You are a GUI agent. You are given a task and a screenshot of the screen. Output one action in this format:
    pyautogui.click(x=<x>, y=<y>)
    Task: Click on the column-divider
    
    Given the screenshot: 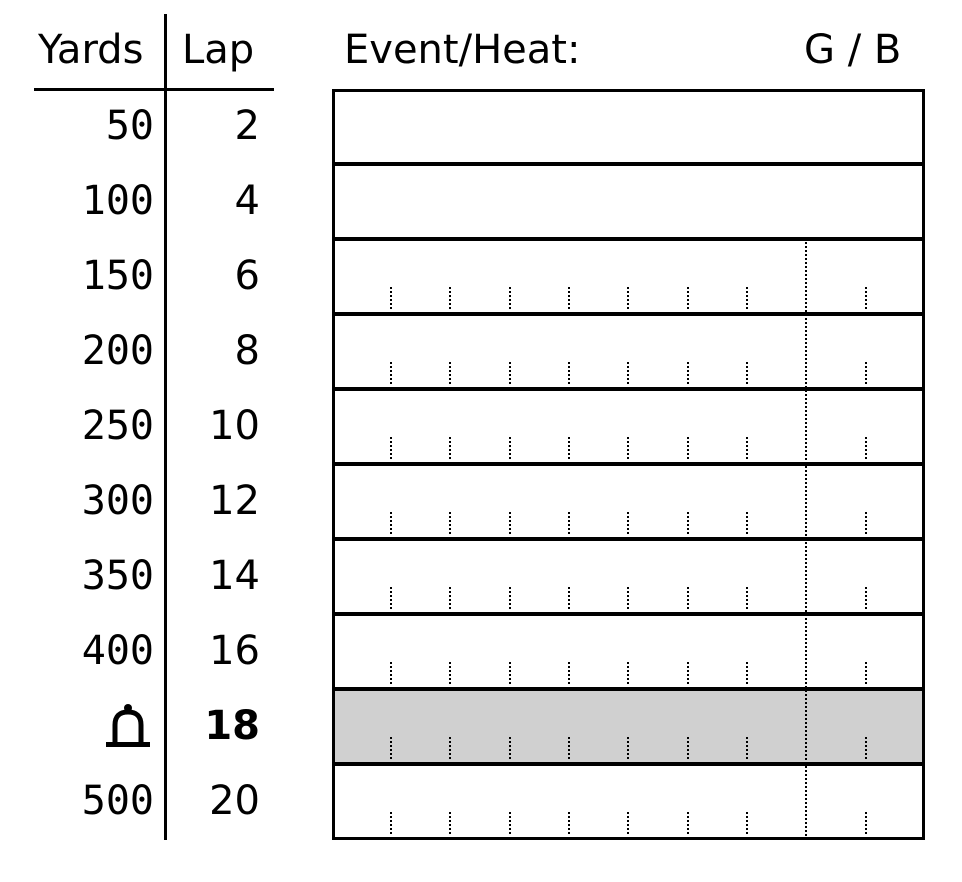 What is the action you would take?
    pyautogui.click(x=165, y=427)
    